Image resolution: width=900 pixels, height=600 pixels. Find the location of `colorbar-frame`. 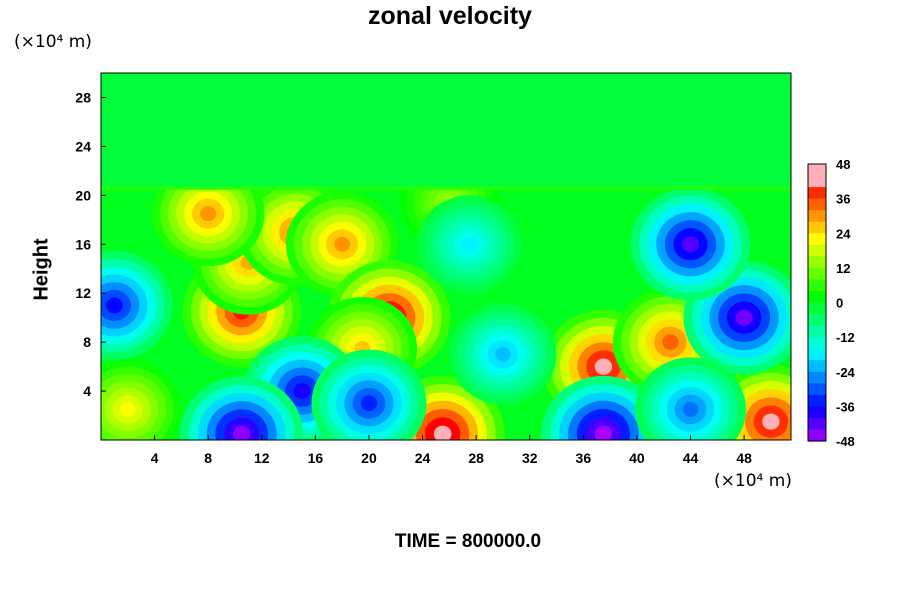

colorbar-frame is located at coordinates (817, 302).